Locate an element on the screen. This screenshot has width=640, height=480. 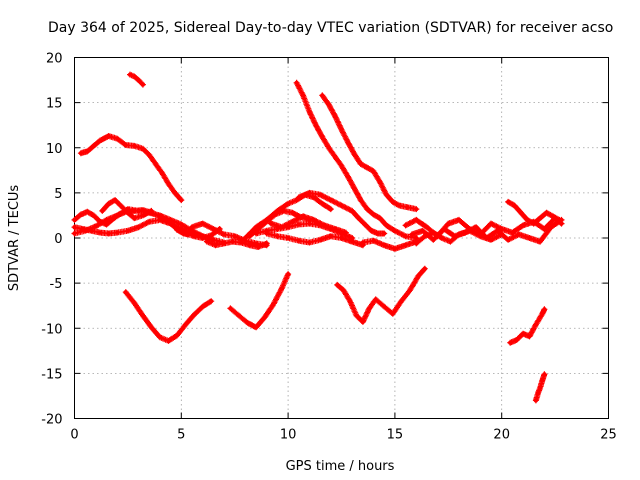
series-arc16 is located at coordinates (308, 224).